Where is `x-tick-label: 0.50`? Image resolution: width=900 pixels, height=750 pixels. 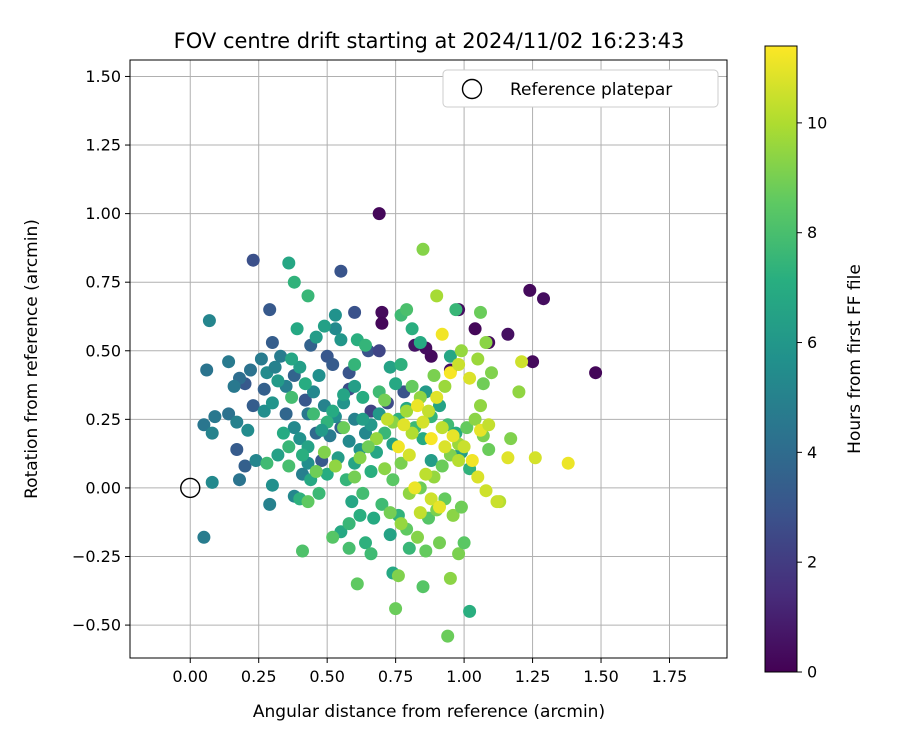
x-tick-label: 0.50 is located at coordinates (327, 676).